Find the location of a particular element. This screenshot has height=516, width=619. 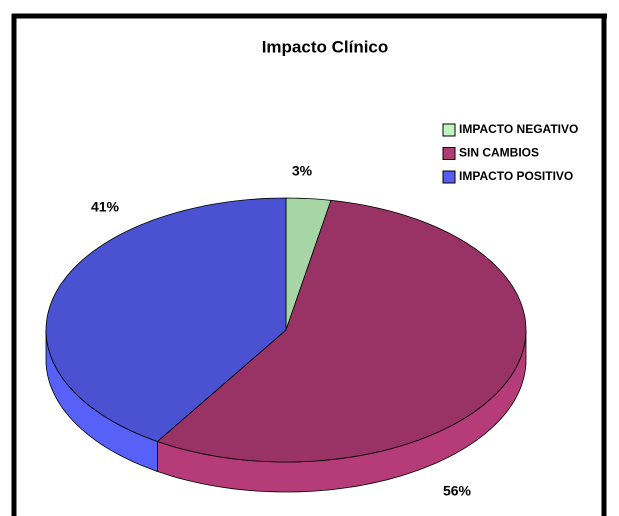

legend-label: SIN CAMBIOS is located at coordinates (499, 153).